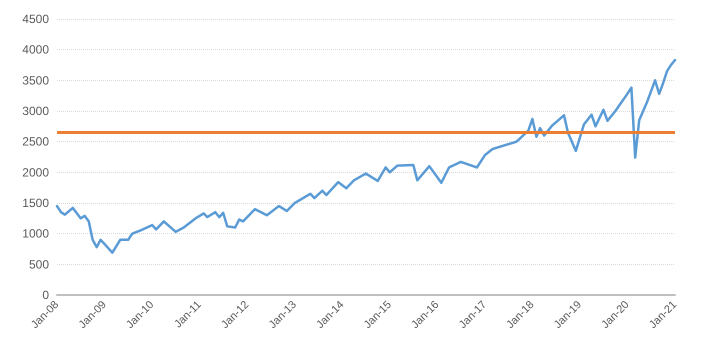 The height and width of the screenshot is (358, 708). What do you see at coordinates (36, 203) in the screenshot?
I see `y-tick-label: 1500` at bounding box center [36, 203].